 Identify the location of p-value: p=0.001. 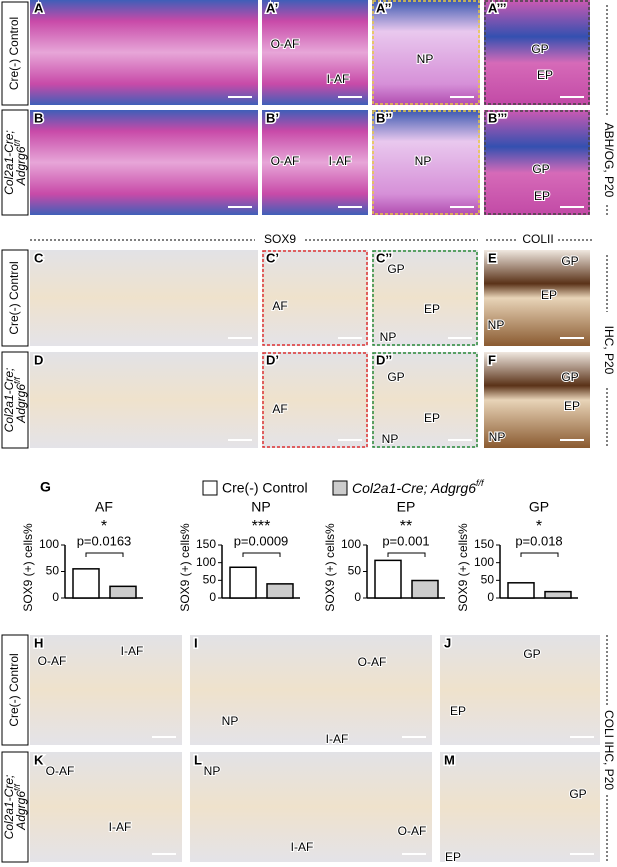
(405, 540).